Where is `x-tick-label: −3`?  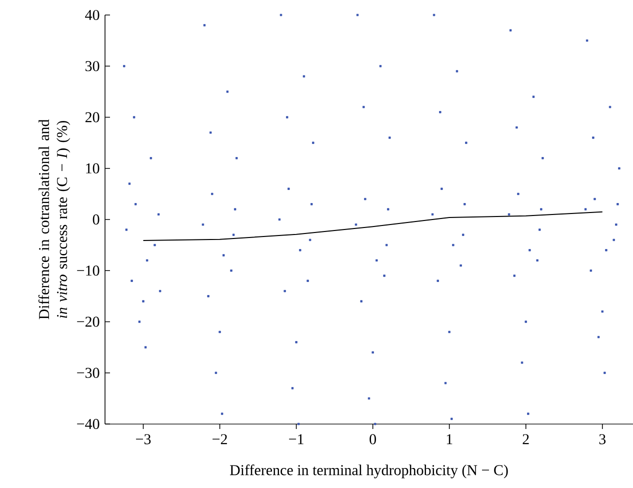
x-tick-label: −3 is located at coordinates (143, 439).